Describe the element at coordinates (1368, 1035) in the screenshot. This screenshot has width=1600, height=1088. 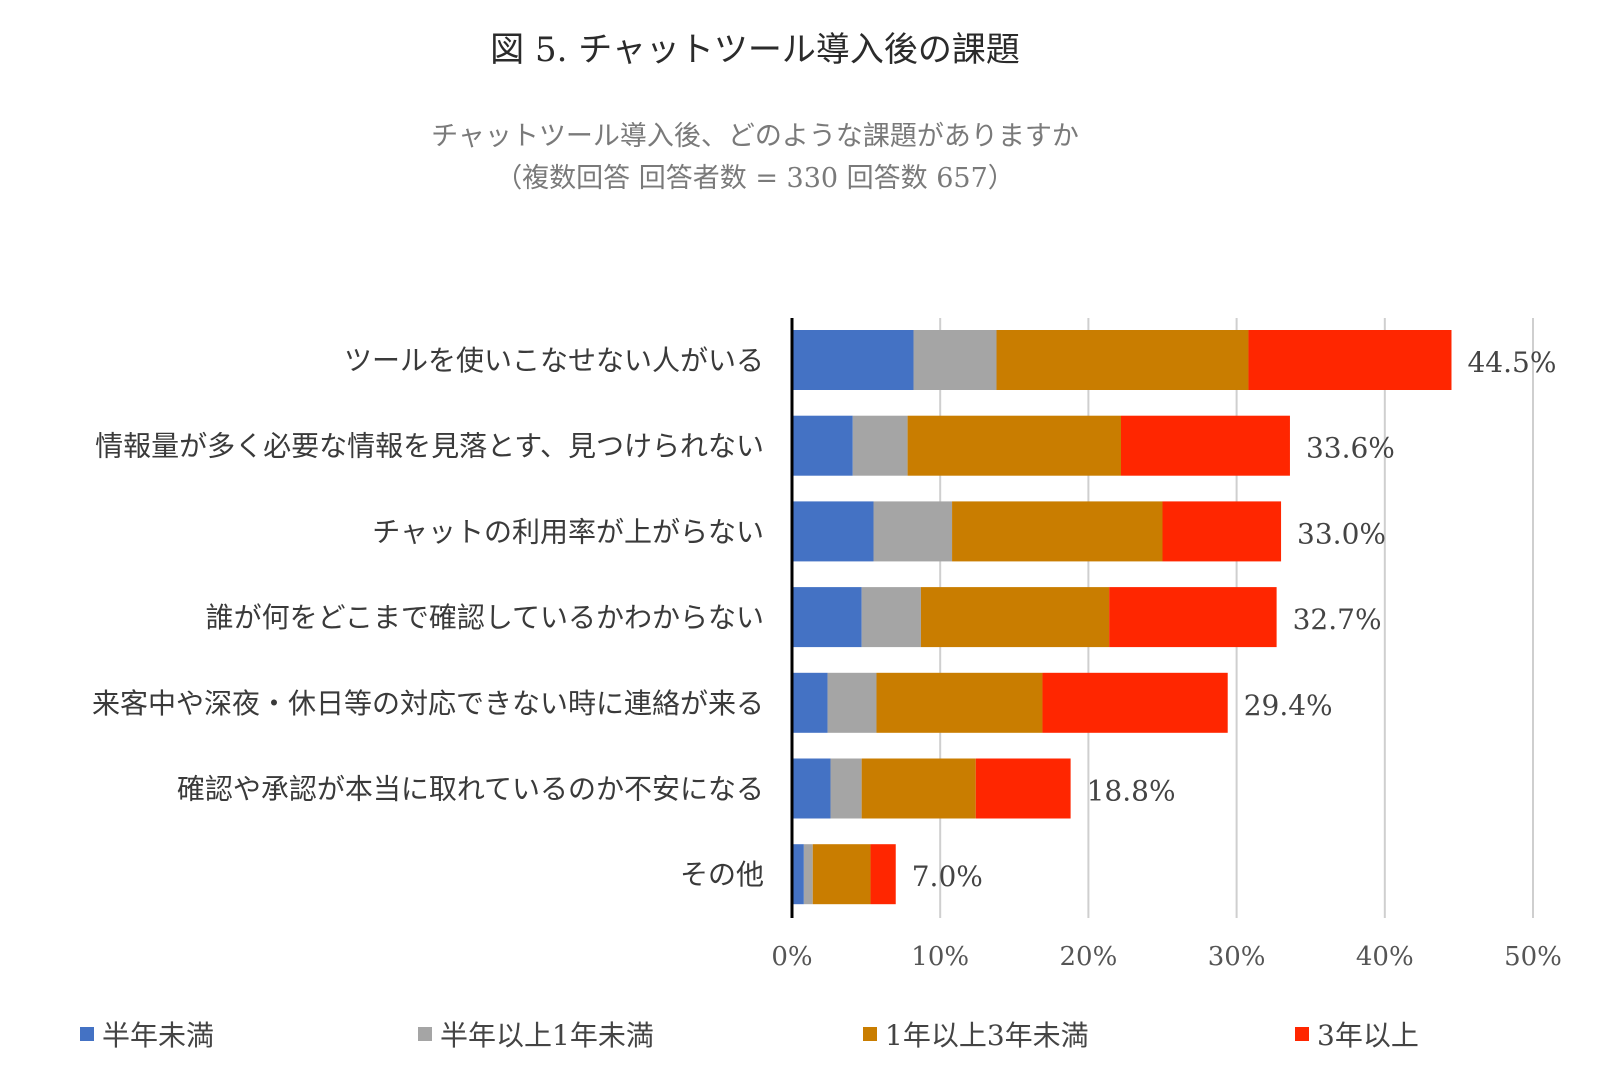
I see `legend-label: 3年以上` at that location.